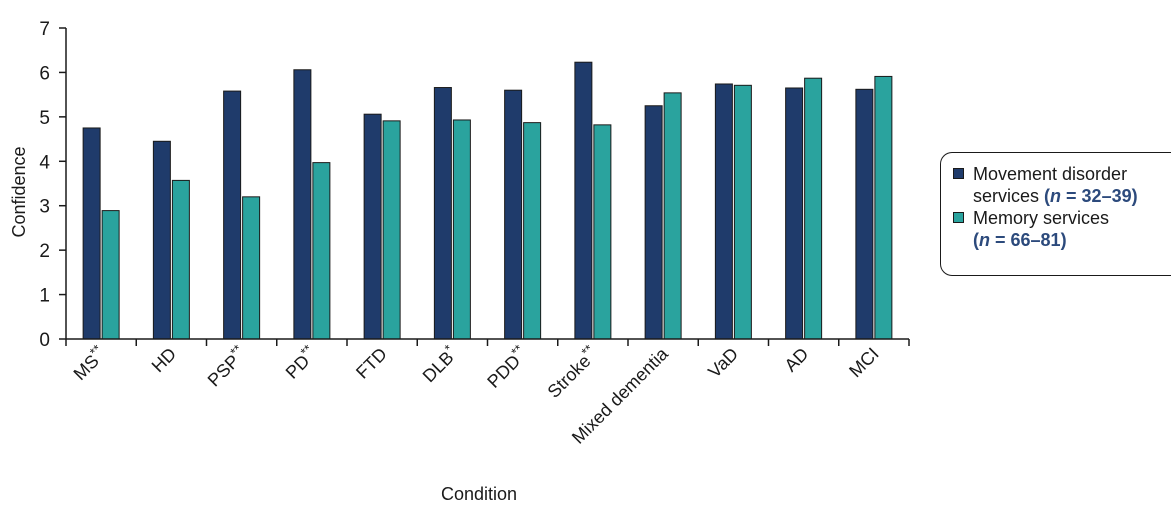 Image resolution: width=1171 pixels, height=505 pixels. What do you see at coordinates (1041, 218) in the screenshot?
I see `legend-label-memory: Memory services` at bounding box center [1041, 218].